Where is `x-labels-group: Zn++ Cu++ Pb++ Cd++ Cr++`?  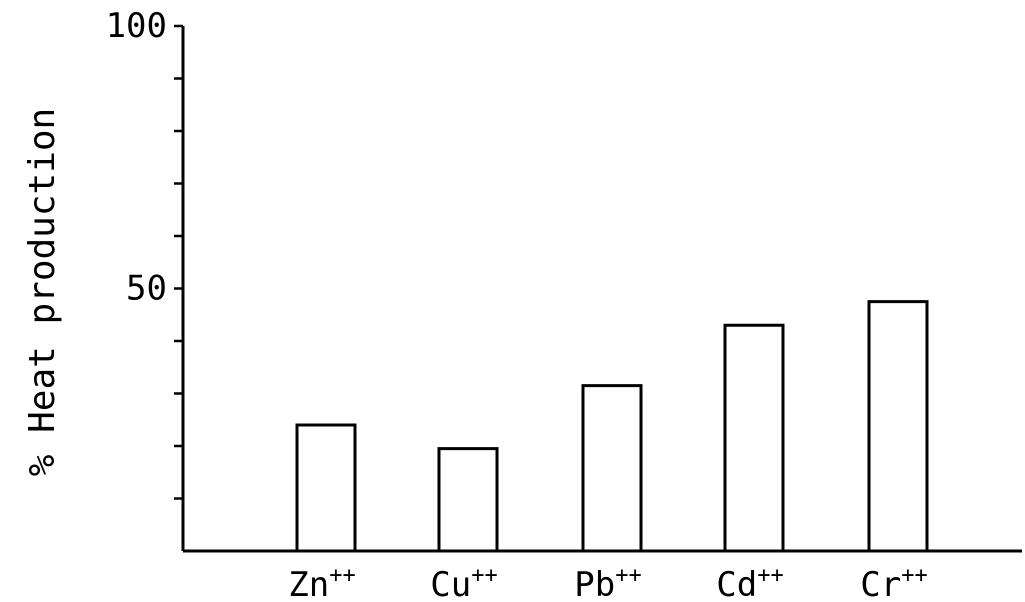 x-labels-group: Zn++ Cu++ Pb++ Cd++ Cr++ is located at coordinates (607, 582).